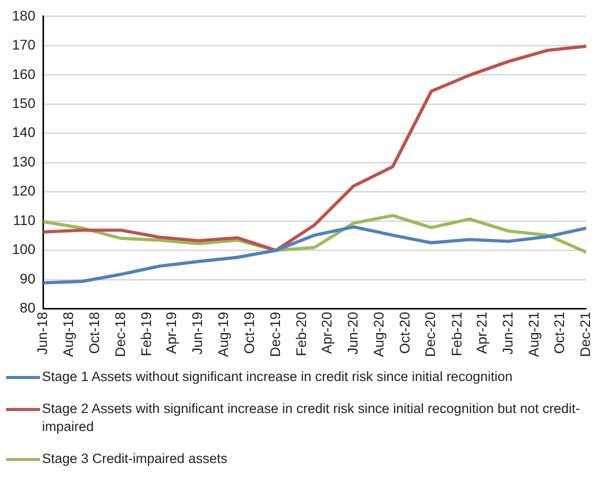 This screenshot has height=485, width=606. I want to click on y-tick-label: 150, so click(24, 102).